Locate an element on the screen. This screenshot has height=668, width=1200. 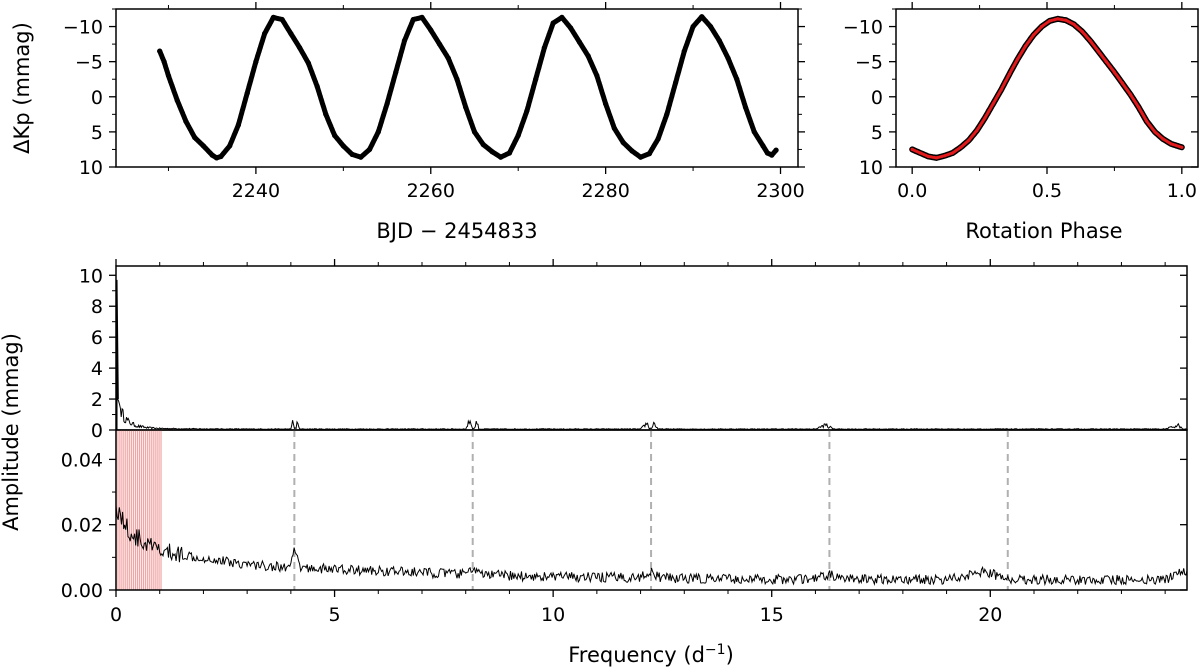
frequency-x-tick-label: 5 is located at coordinates (335, 615).